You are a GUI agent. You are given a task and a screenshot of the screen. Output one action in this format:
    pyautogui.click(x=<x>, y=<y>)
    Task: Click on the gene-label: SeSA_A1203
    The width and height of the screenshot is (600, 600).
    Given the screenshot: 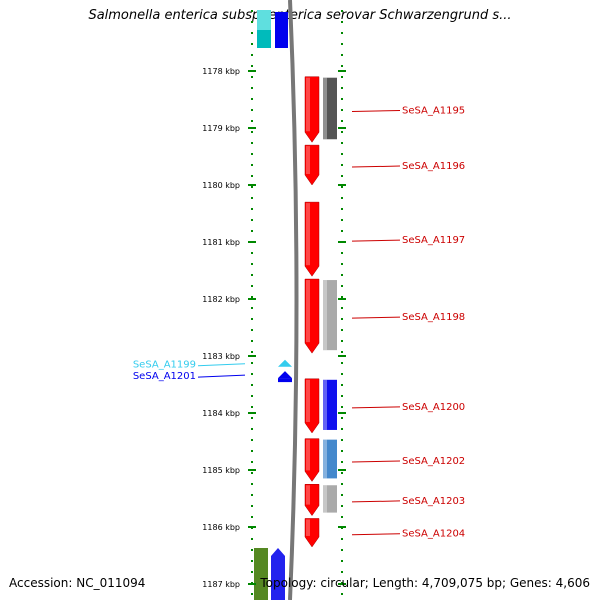 What is the action you would take?
    pyautogui.click(x=433, y=501)
    